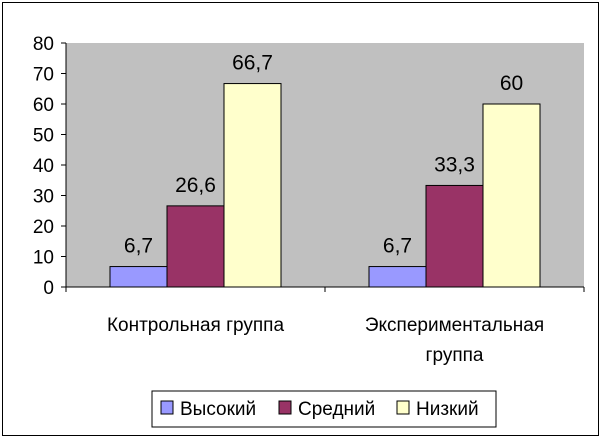 The image size is (605, 442). I want to click on legend-box, so click(324, 409).